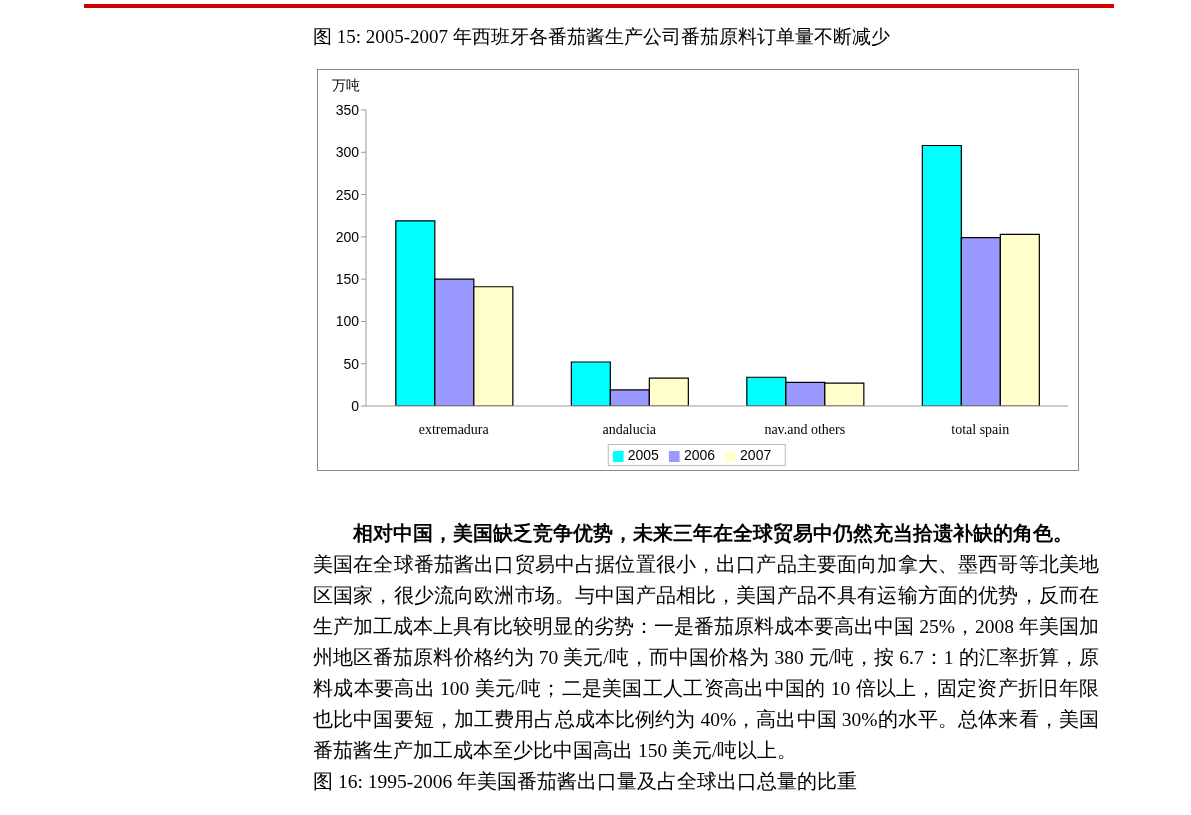 This screenshot has height=815, width=1191. What do you see at coordinates (629, 429) in the screenshot?
I see `x-tick-label: andalucia` at bounding box center [629, 429].